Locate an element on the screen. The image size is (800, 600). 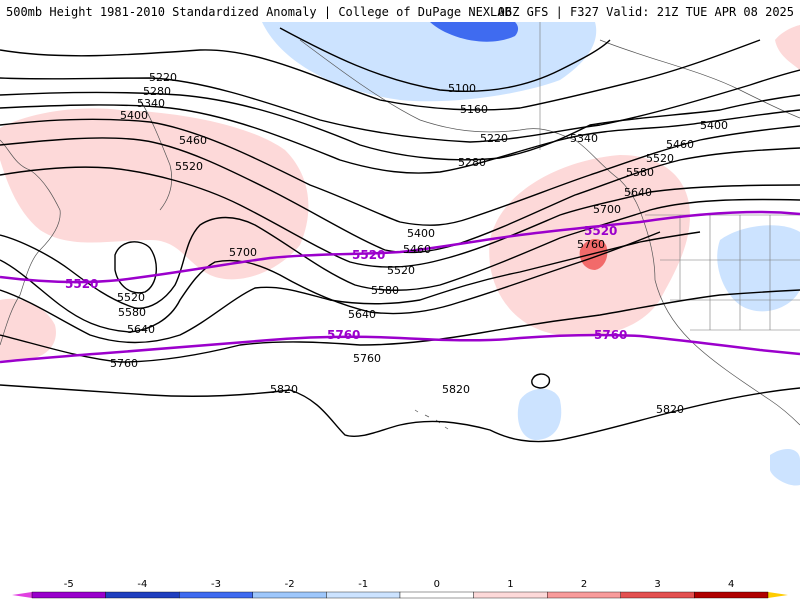
colorbar-tick-label: 1 is located at coordinates (510, 584).